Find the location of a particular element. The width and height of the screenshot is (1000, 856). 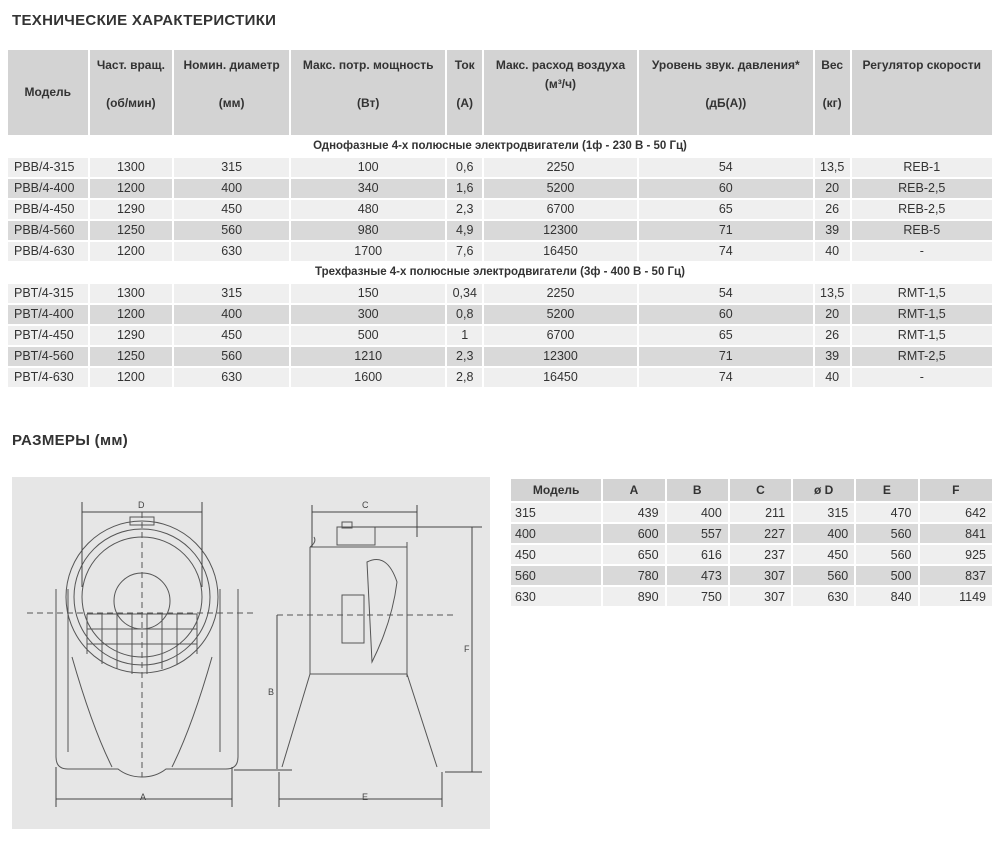

table-cell: 840 is located at coordinates (887, 596).